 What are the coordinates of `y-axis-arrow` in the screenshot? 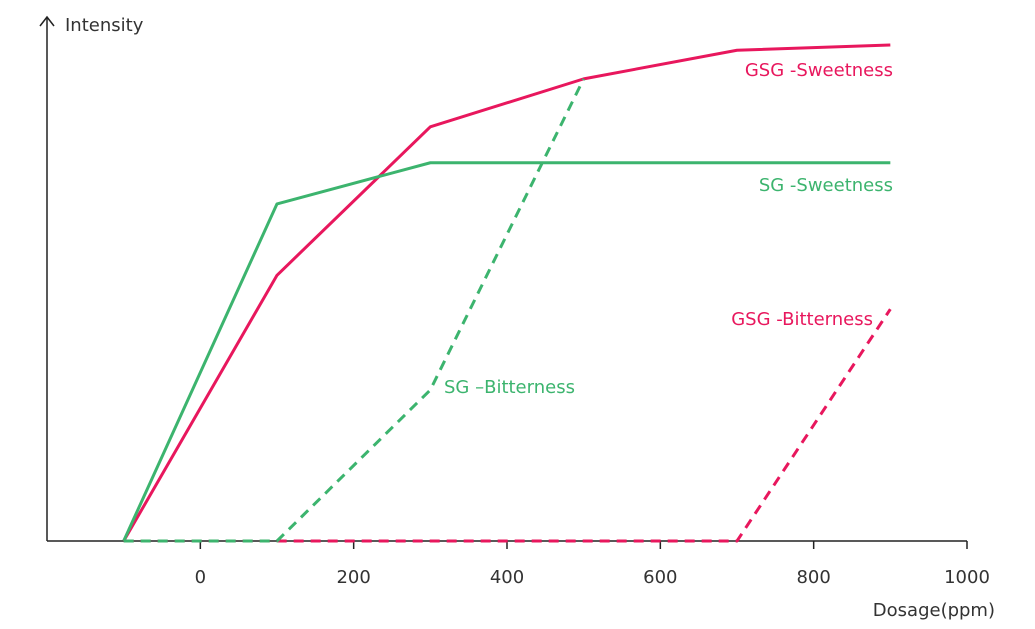 It's located at (47, 21).